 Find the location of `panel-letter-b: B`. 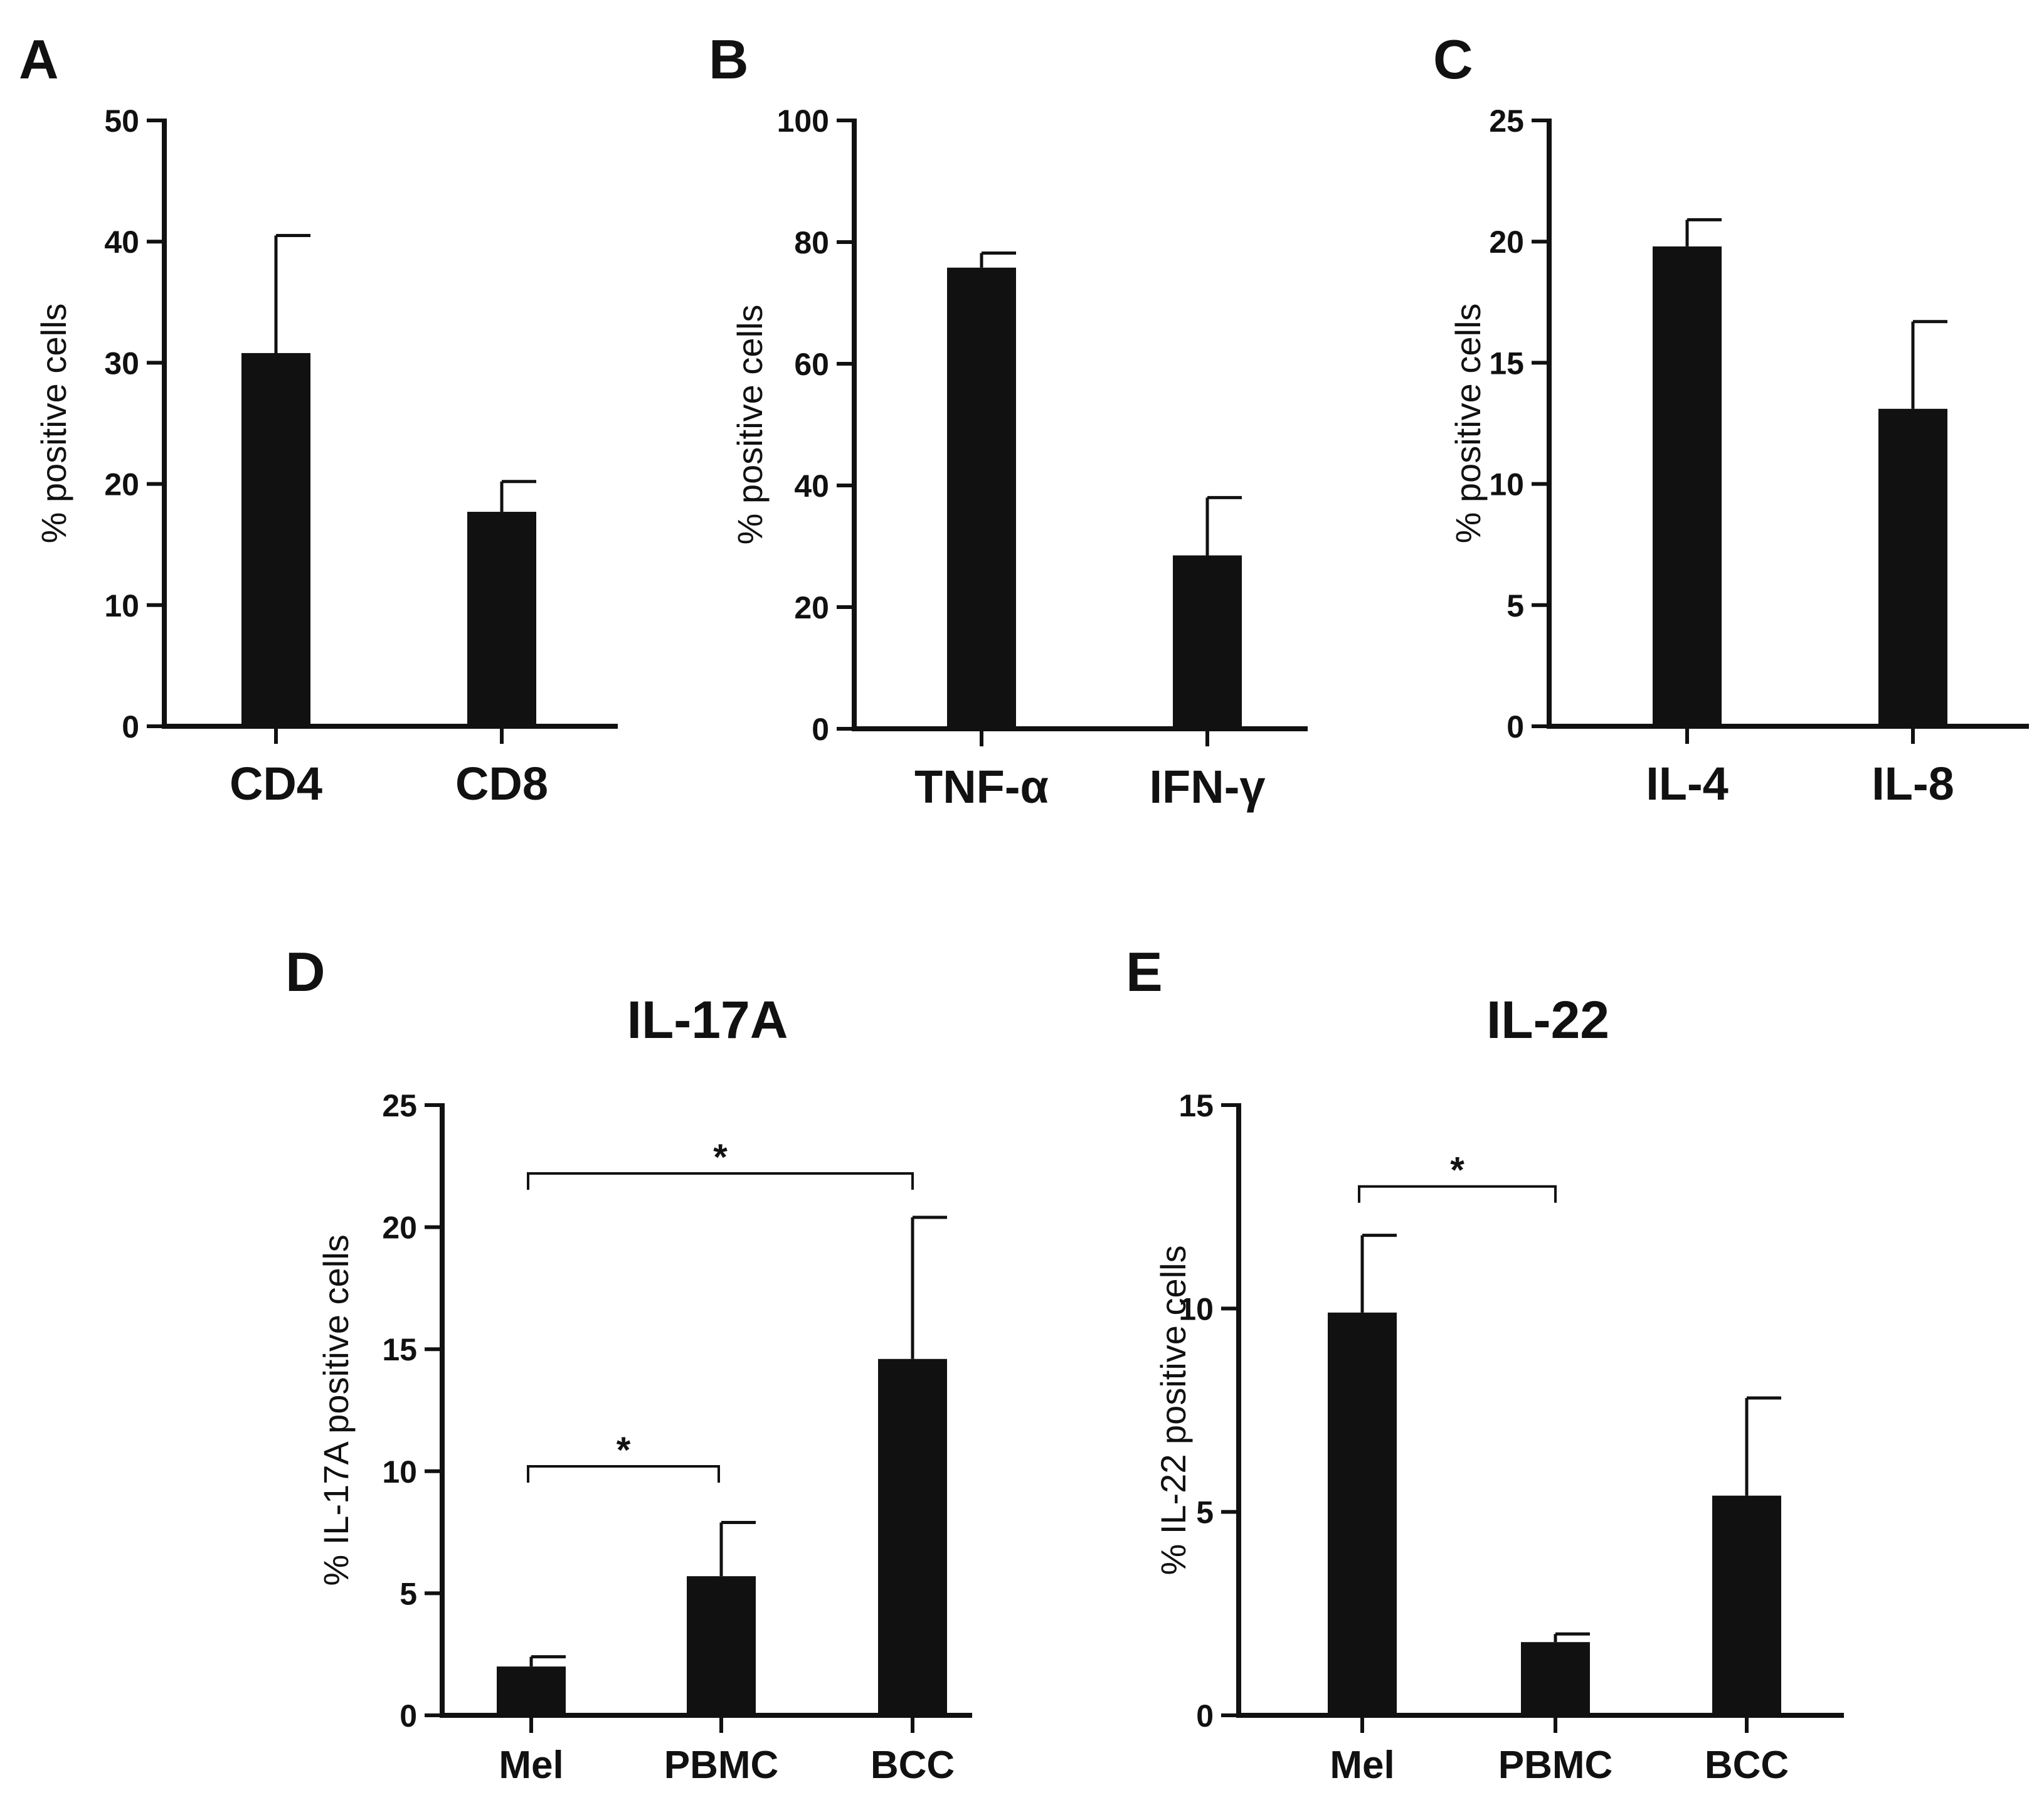

panel-letter-b: B is located at coordinates (729, 59).